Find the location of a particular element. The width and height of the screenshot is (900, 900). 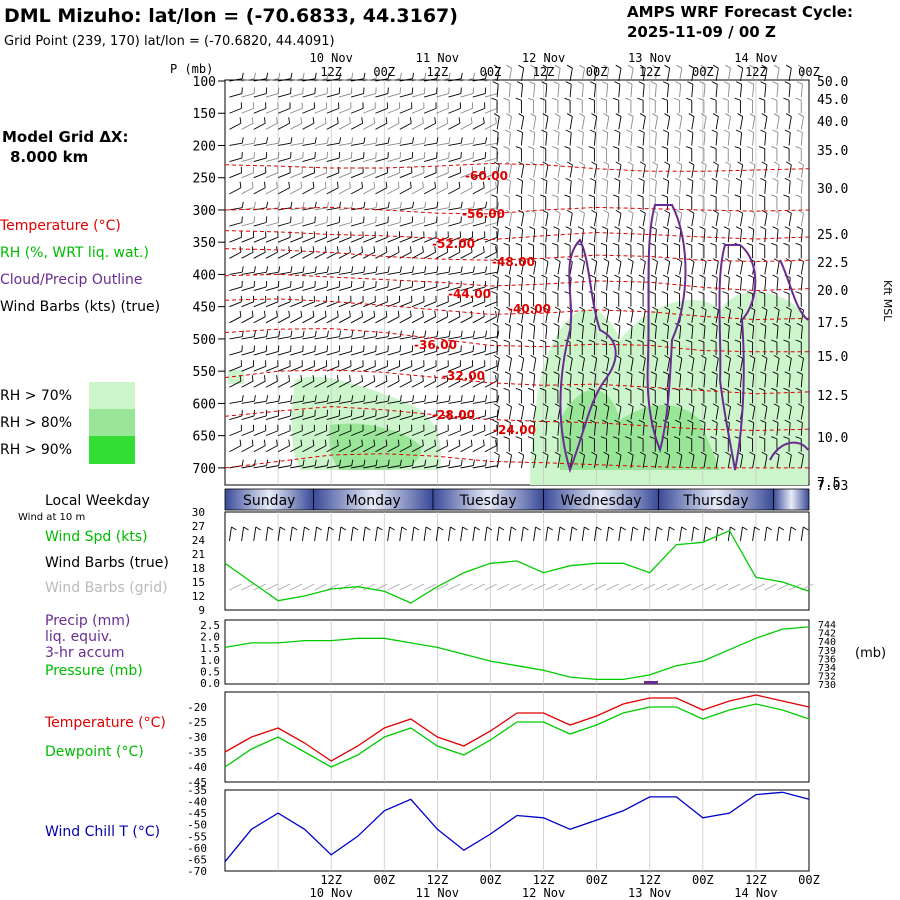

wind-speed-label: Wind Spd (kts) is located at coordinates (96, 537).